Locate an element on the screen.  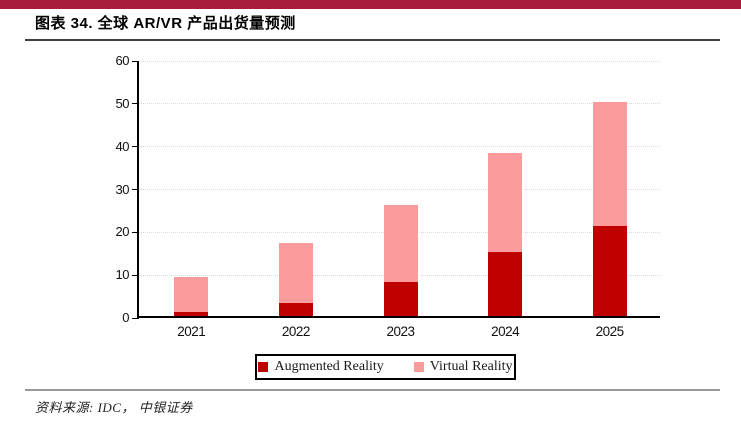
source-note: 资料来源: IDC， 中银证券 is located at coordinates (114, 407).